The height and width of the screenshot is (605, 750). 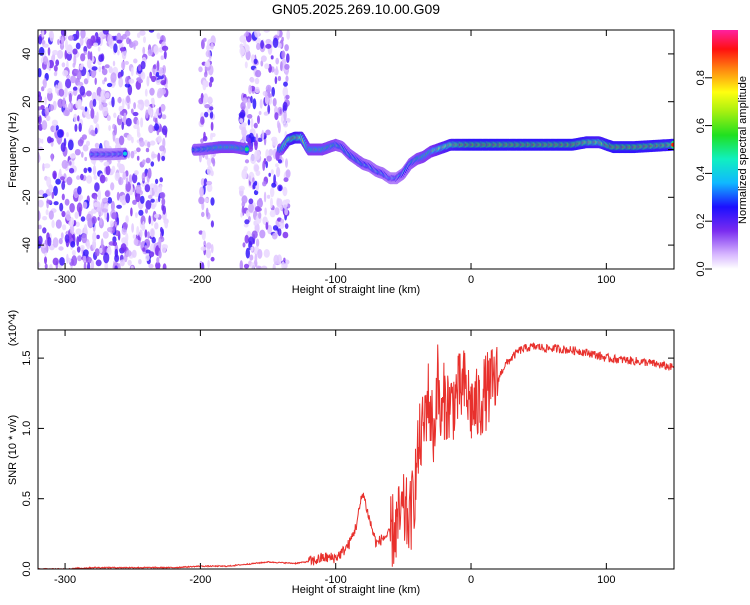 What do you see at coordinates (13, 328) in the screenshot?
I see `snr-scale-label: (x10^4)` at bounding box center [13, 328].